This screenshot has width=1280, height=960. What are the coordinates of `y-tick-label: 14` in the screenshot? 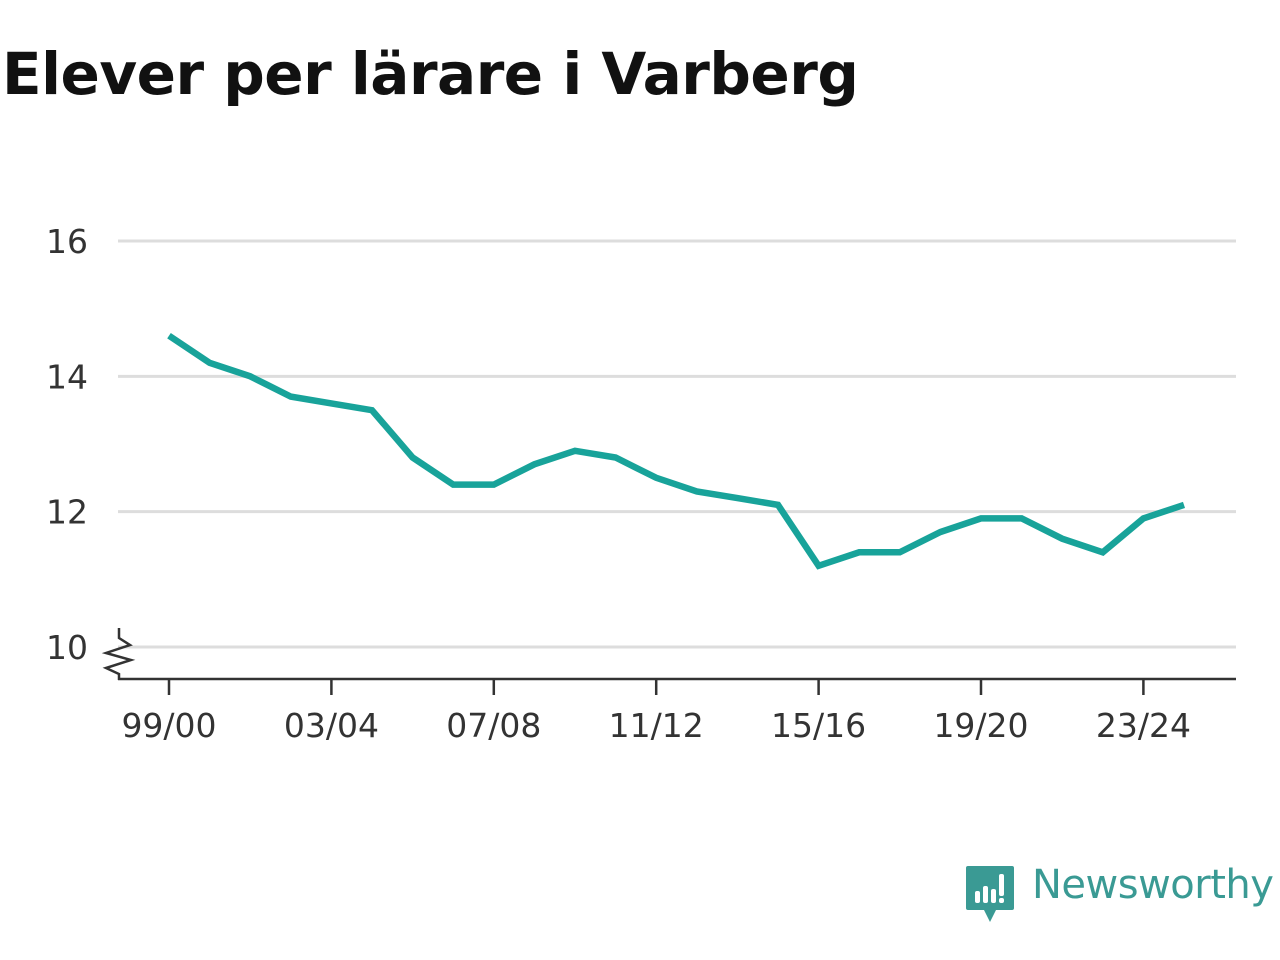 It's located at (67, 376).